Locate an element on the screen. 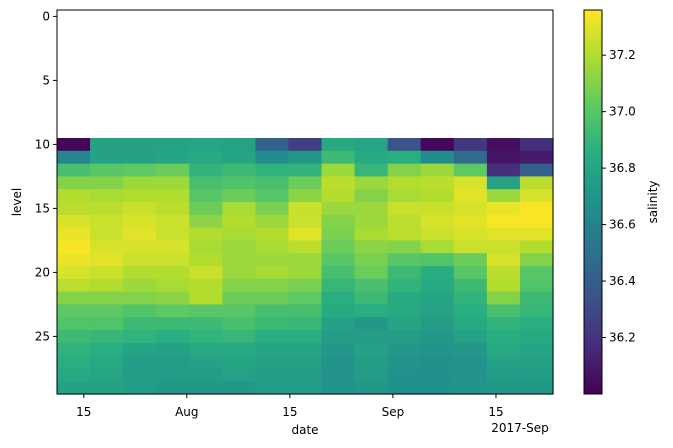 This screenshot has height=448, width=673. x-tick-label: 15 is located at coordinates (83, 412).